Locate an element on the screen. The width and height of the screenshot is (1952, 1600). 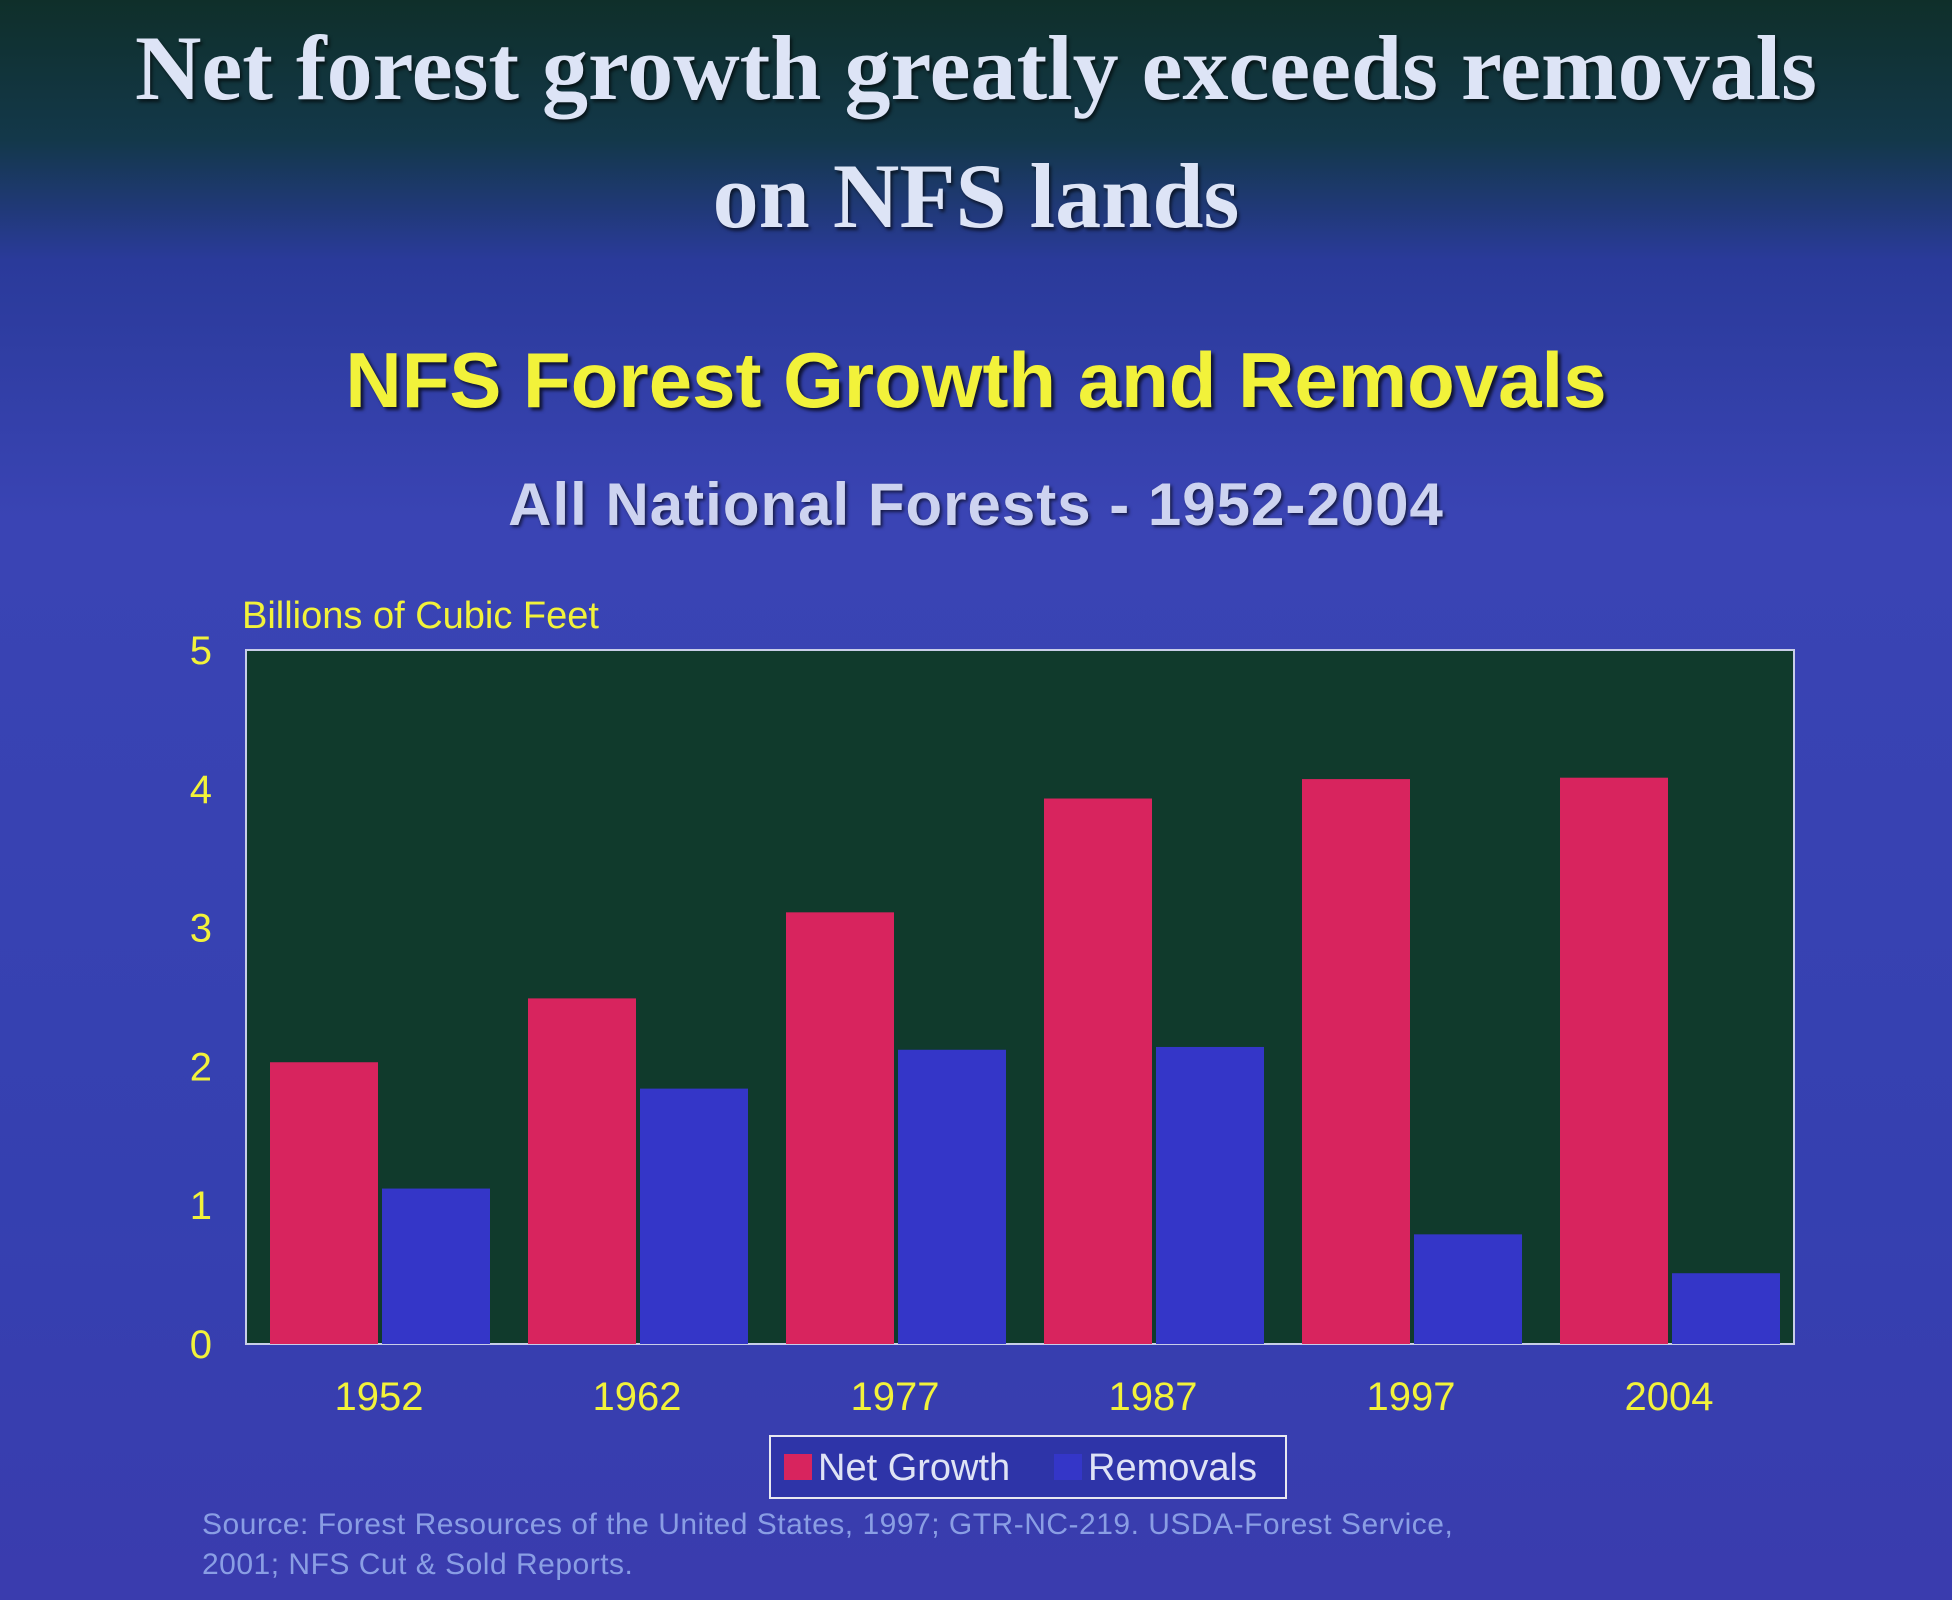
net-growth-bar-1952 is located at coordinates (324, 1203).